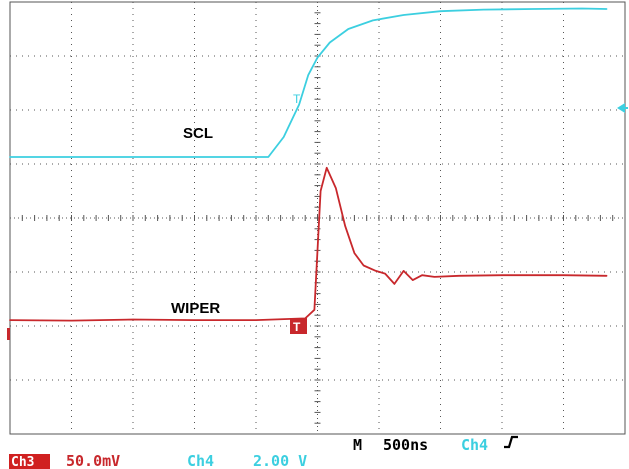 Image resolution: width=629 pixels, height=469 pixels. I want to click on ch3-badge-bg, so click(29, 461).